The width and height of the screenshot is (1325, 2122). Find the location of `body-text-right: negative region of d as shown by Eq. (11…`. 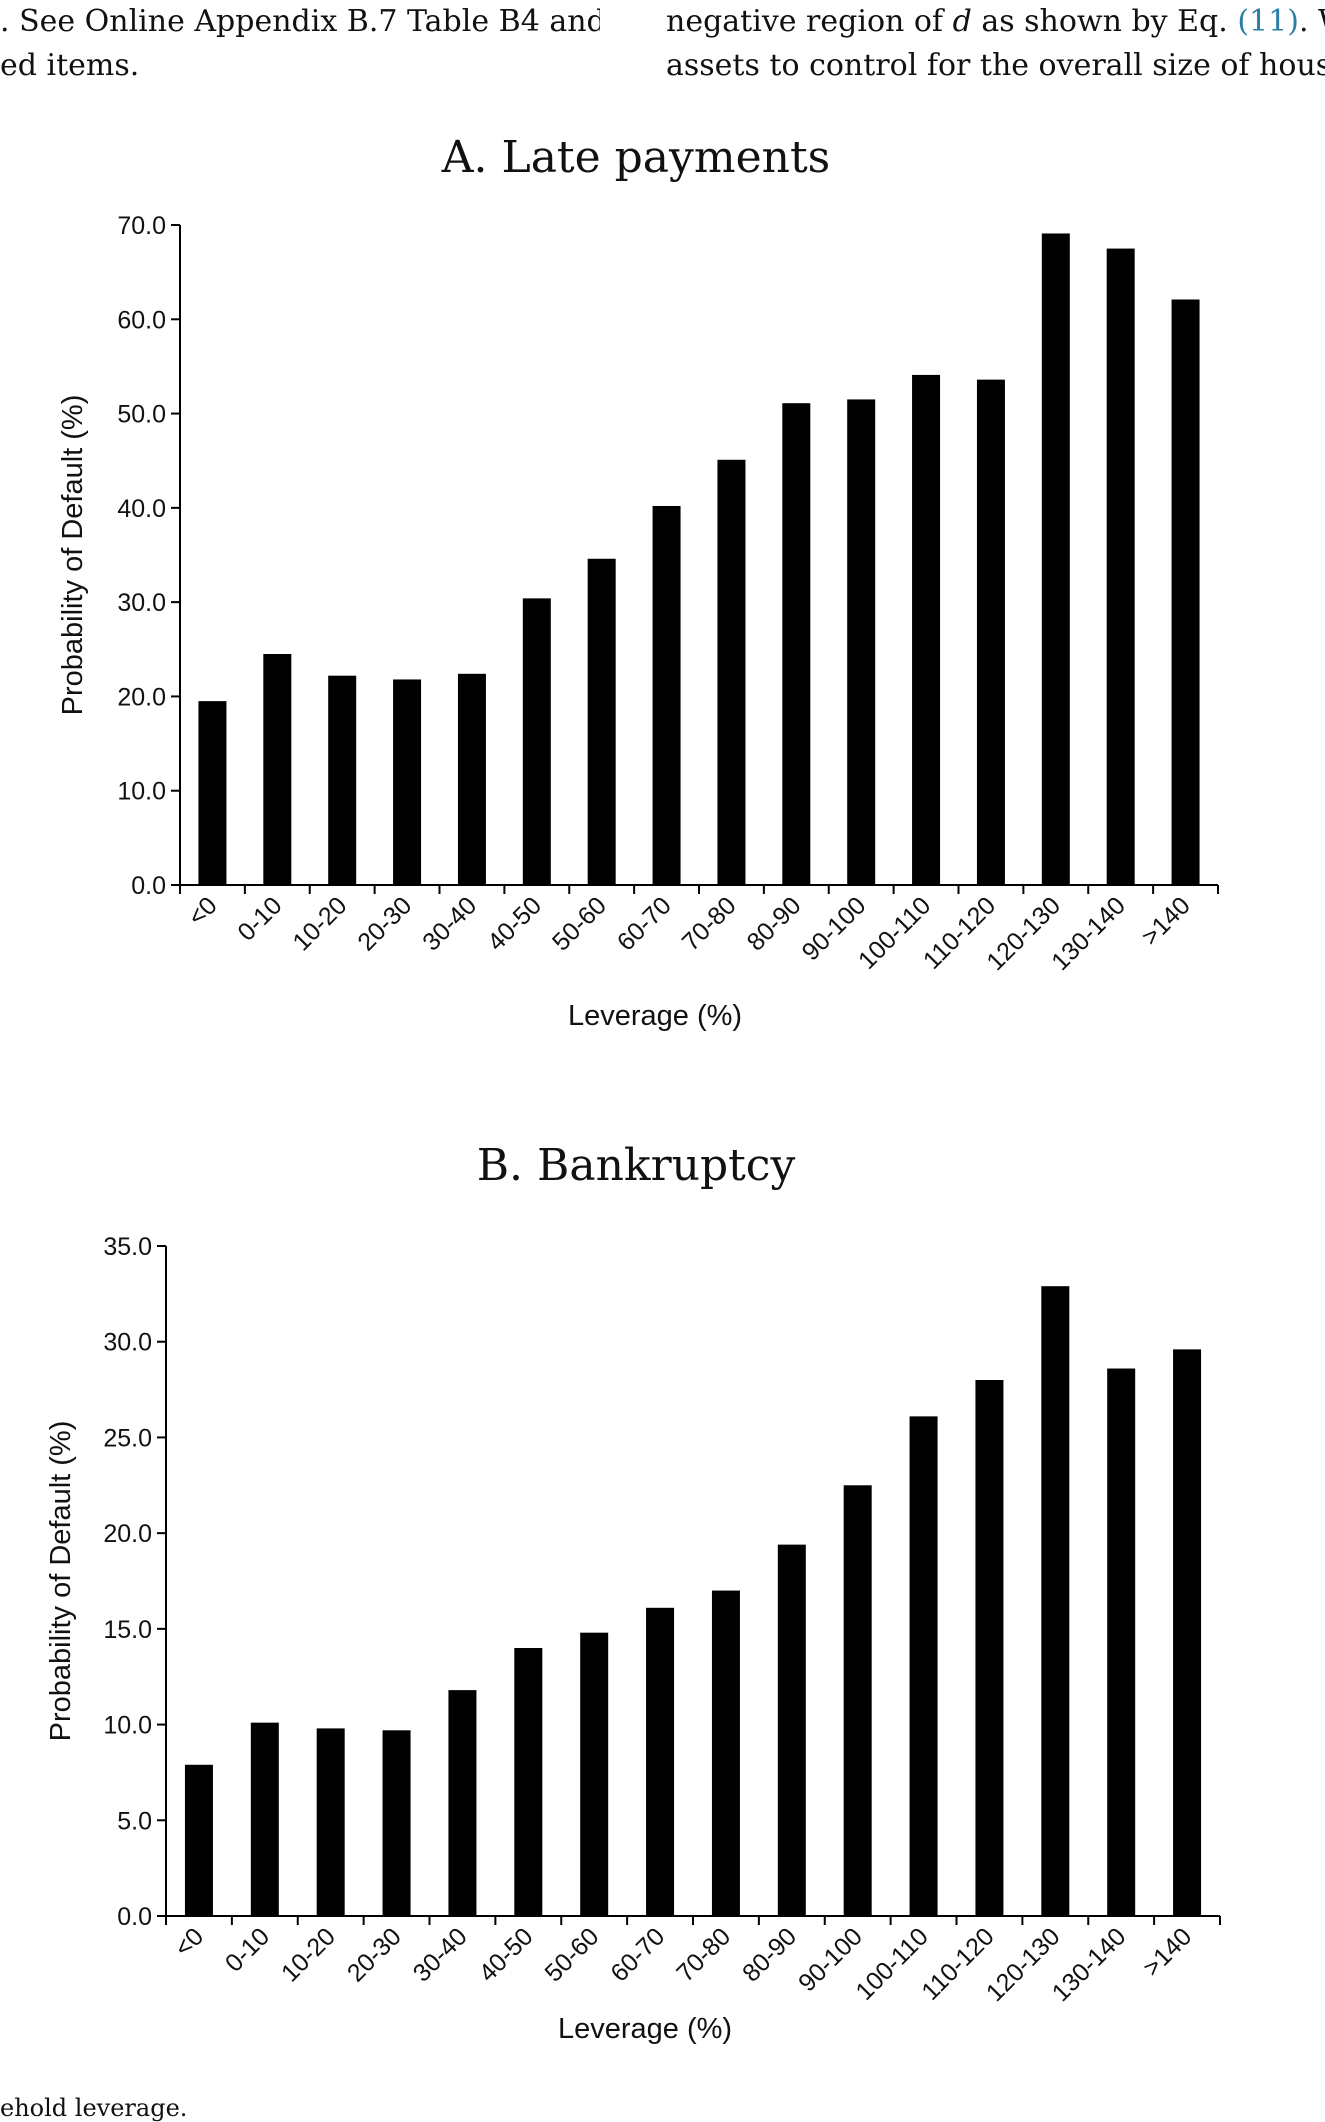

body-text-right: negative region of d as shown by Eq. (11… is located at coordinates (995, 44).